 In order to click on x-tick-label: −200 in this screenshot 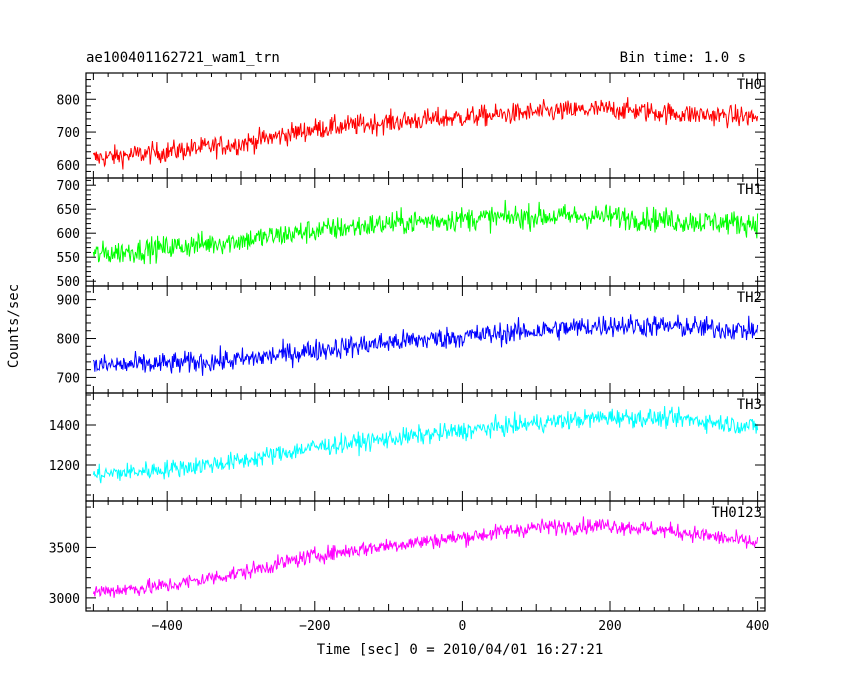, I will do `click(314, 626)`.